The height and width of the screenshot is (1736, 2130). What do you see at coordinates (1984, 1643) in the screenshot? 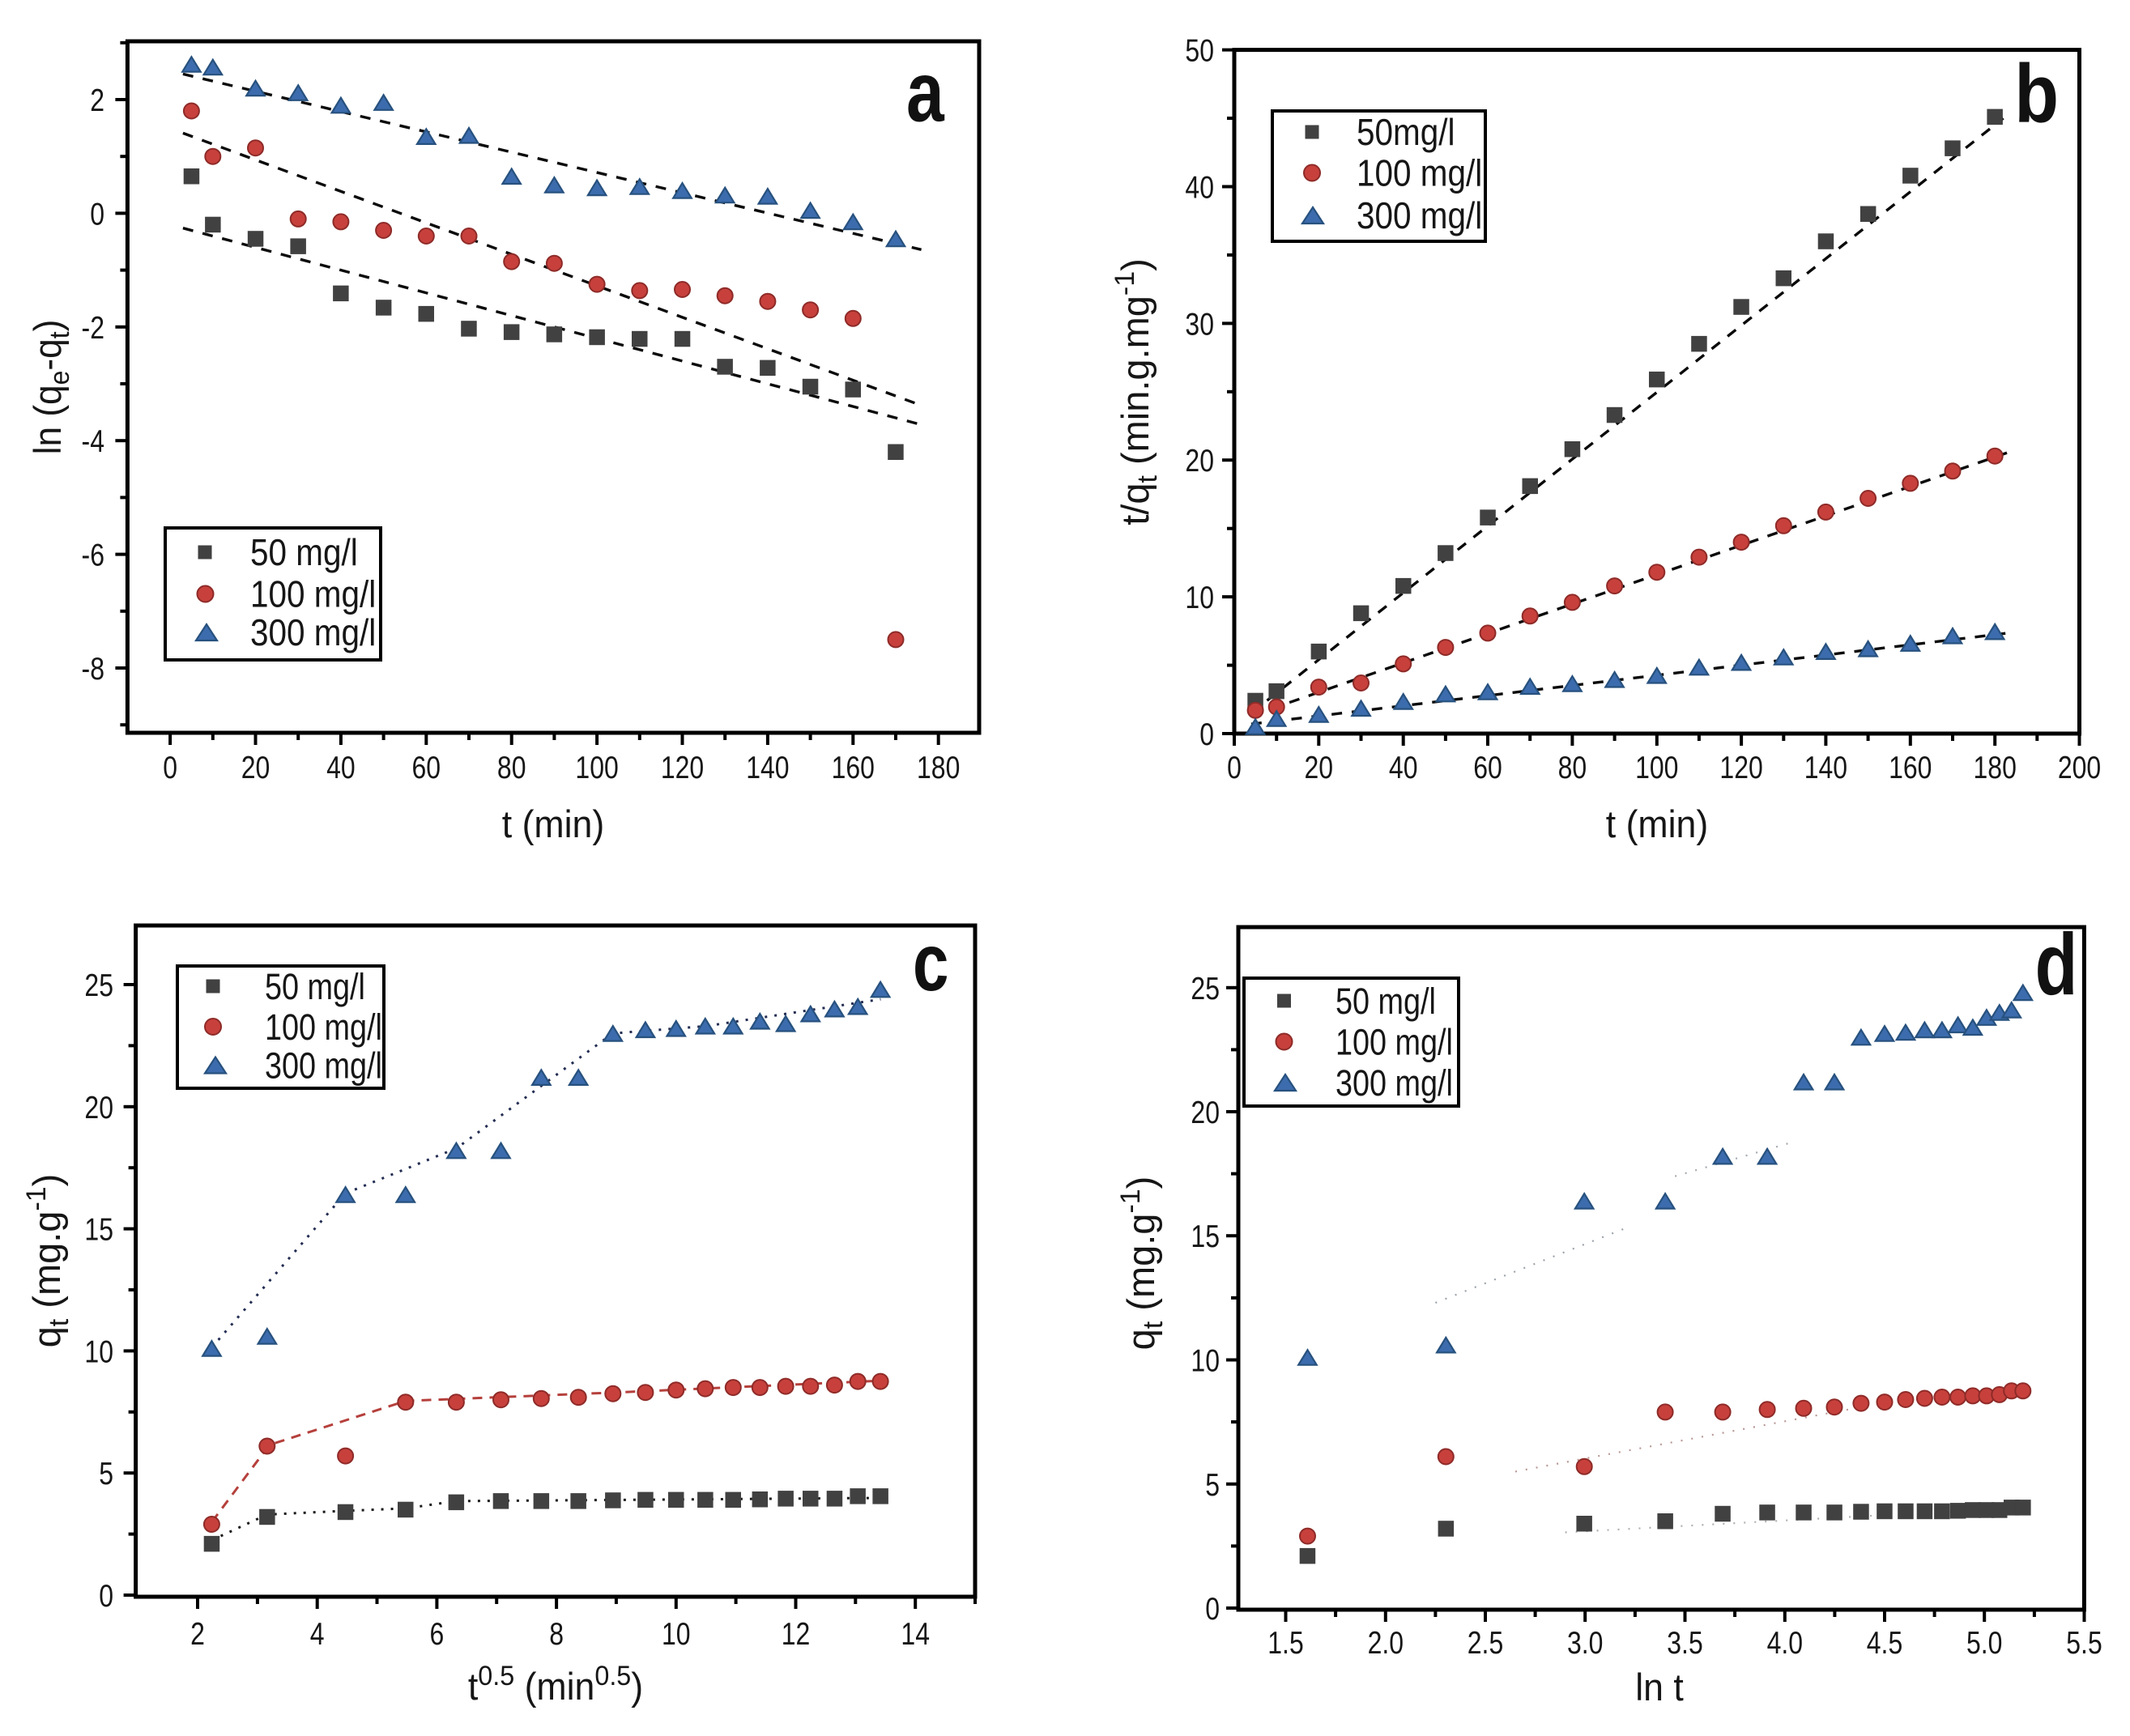
I see `svg-text: 5.0` at bounding box center [1984, 1643].